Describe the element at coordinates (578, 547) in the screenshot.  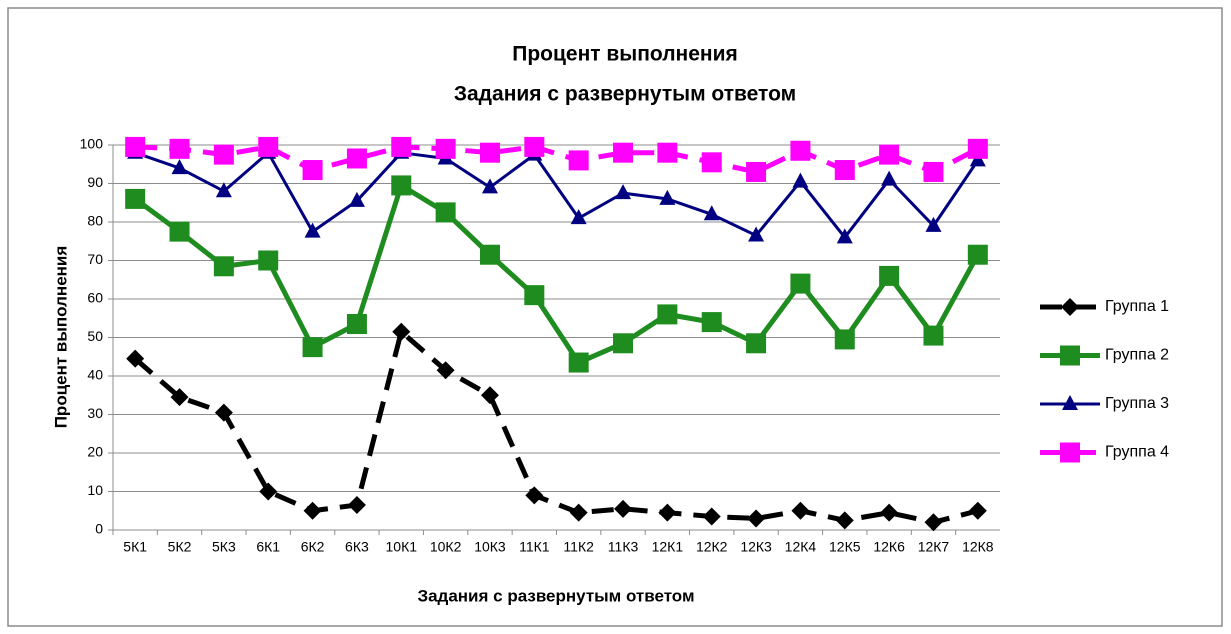
I see `x-tick-label: 11К2` at that location.